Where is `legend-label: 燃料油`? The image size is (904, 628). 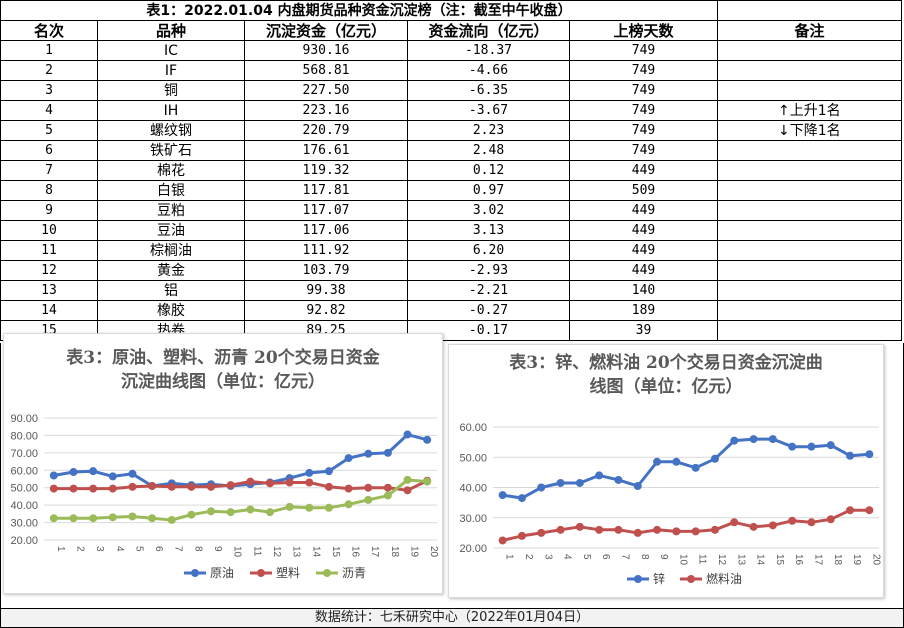 legend-label: 燃料油 is located at coordinates (724, 578).